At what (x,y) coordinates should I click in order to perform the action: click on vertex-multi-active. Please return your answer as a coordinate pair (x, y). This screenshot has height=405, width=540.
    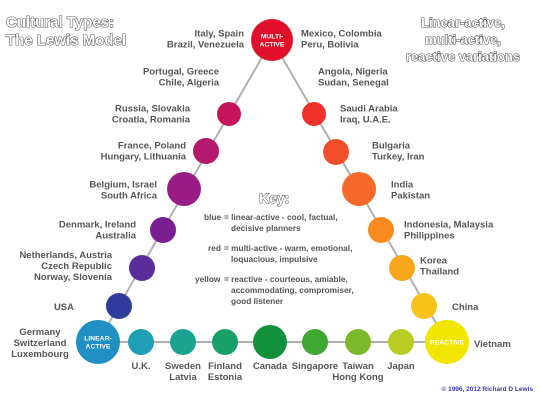
    Looking at the image, I should click on (272, 40).